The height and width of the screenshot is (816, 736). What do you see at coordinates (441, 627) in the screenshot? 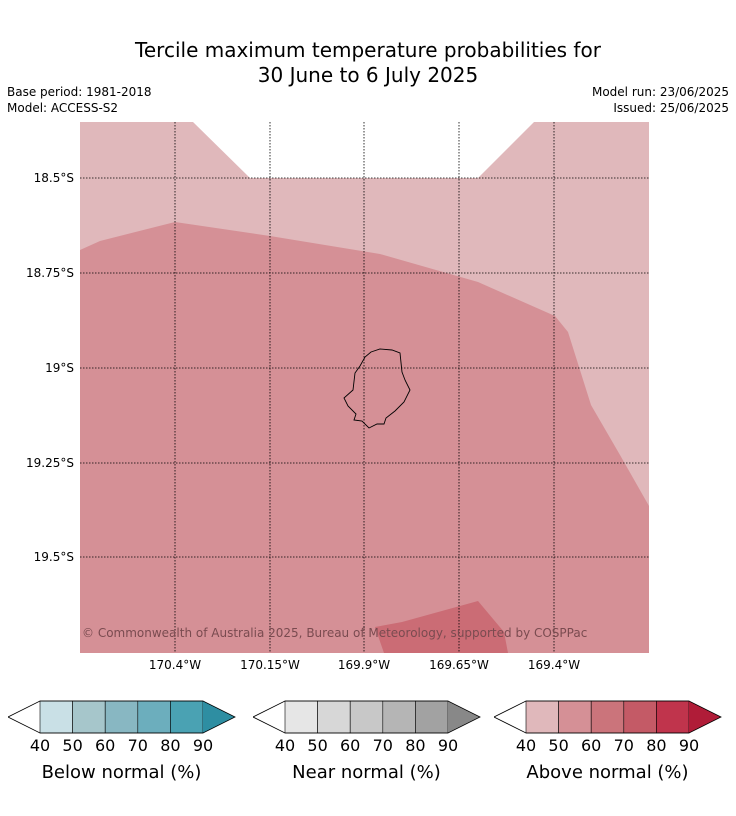
I see `above-60-70-region` at bounding box center [441, 627].